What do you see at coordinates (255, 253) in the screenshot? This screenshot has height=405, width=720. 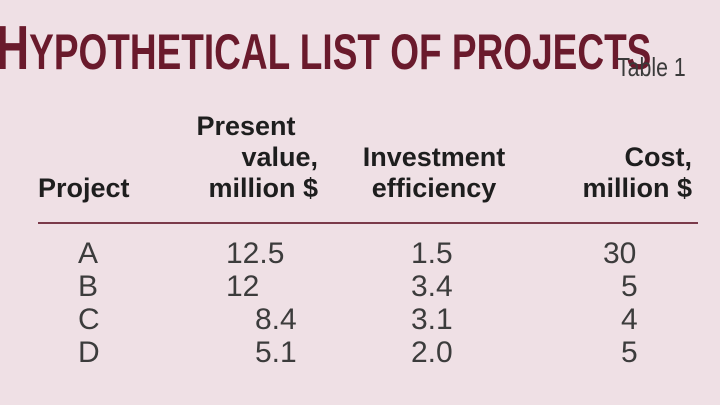 I see `cell-present-value: 12.5` at bounding box center [255, 253].